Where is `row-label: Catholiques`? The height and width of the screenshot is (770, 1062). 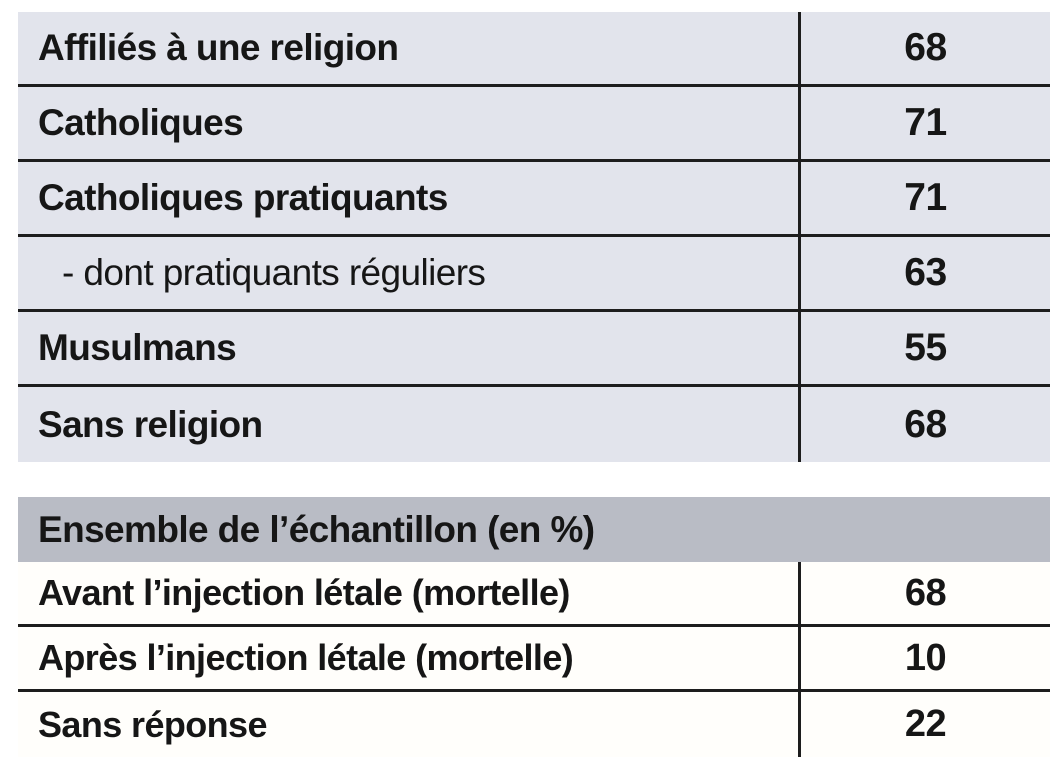
row-label: Catholiques is located at coordinates (141, 122).